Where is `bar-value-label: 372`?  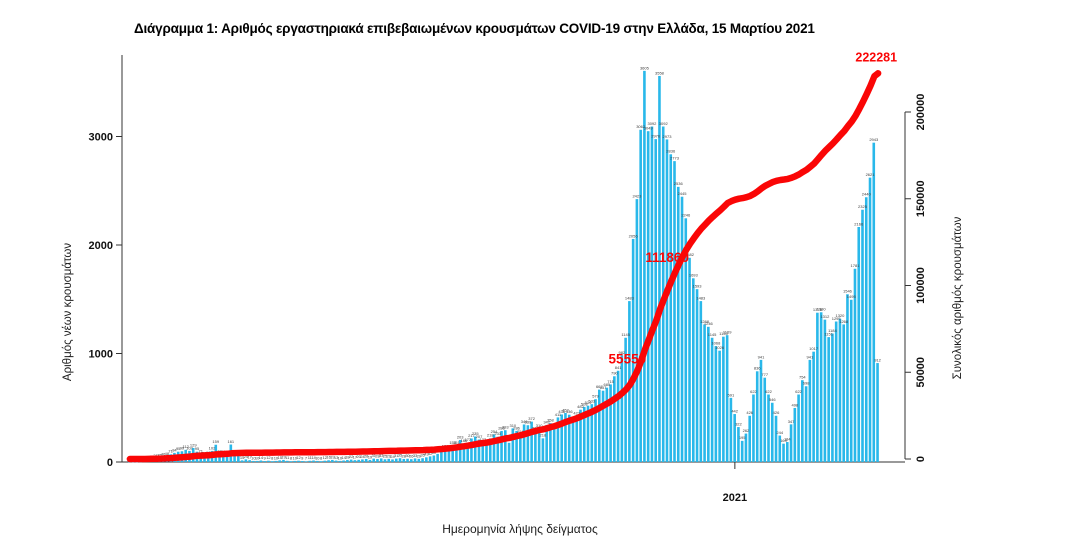 bar-value-label: 372 is located at coordinates (531, 418).